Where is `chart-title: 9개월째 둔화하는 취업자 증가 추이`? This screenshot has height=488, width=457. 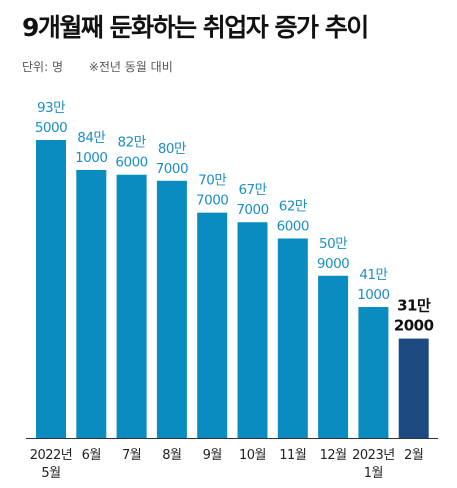
chart-title: 9개월째 둔화하는 취업자 증가 추이 is located at coordinates (195, 27).